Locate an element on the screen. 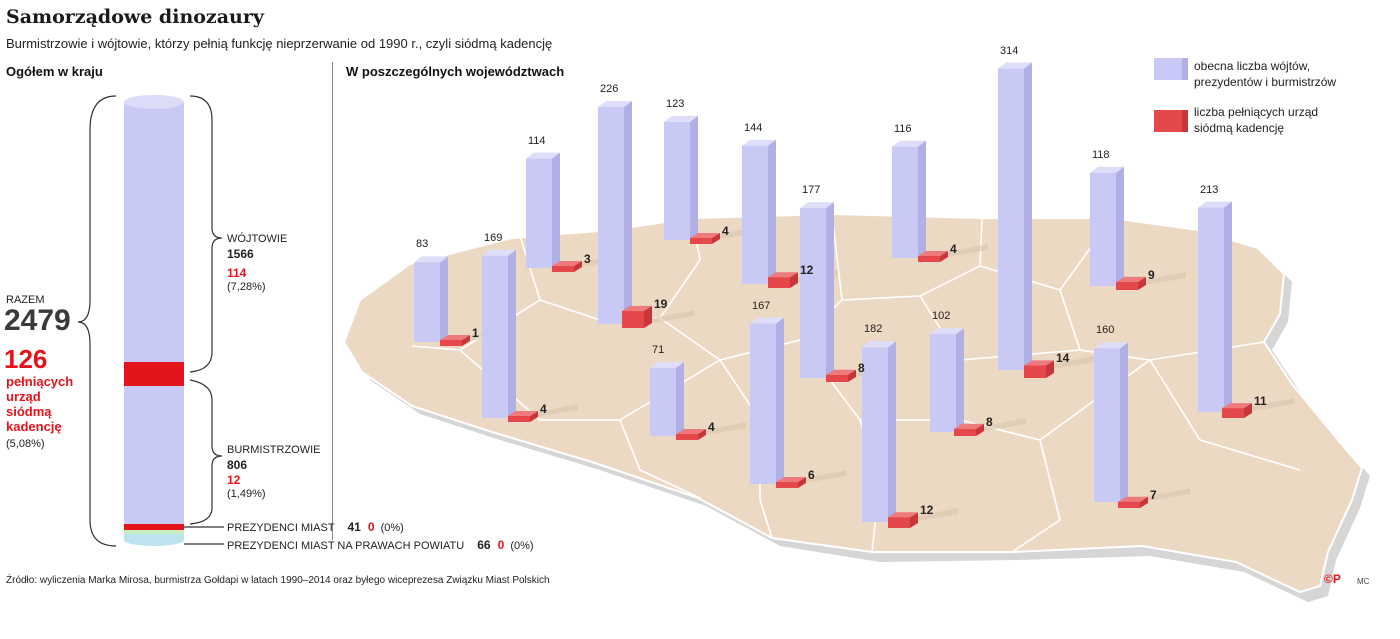 The height and width of the screenshot is (639, 1400). publisher-logo: ©P is located at coordinates (1332, 579).